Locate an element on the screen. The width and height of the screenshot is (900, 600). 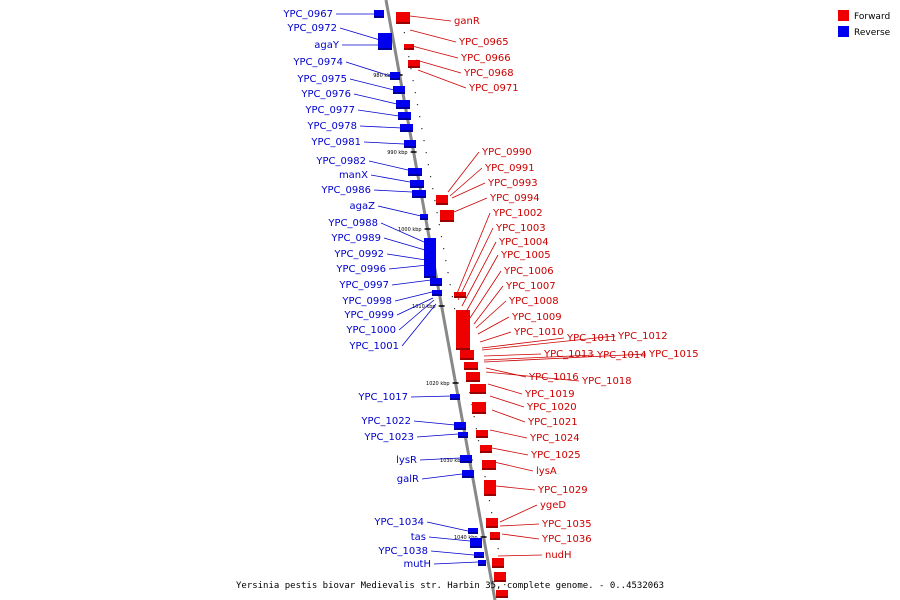
forward-gene-label: YPC_1010 is located at coordinates (538, 332).